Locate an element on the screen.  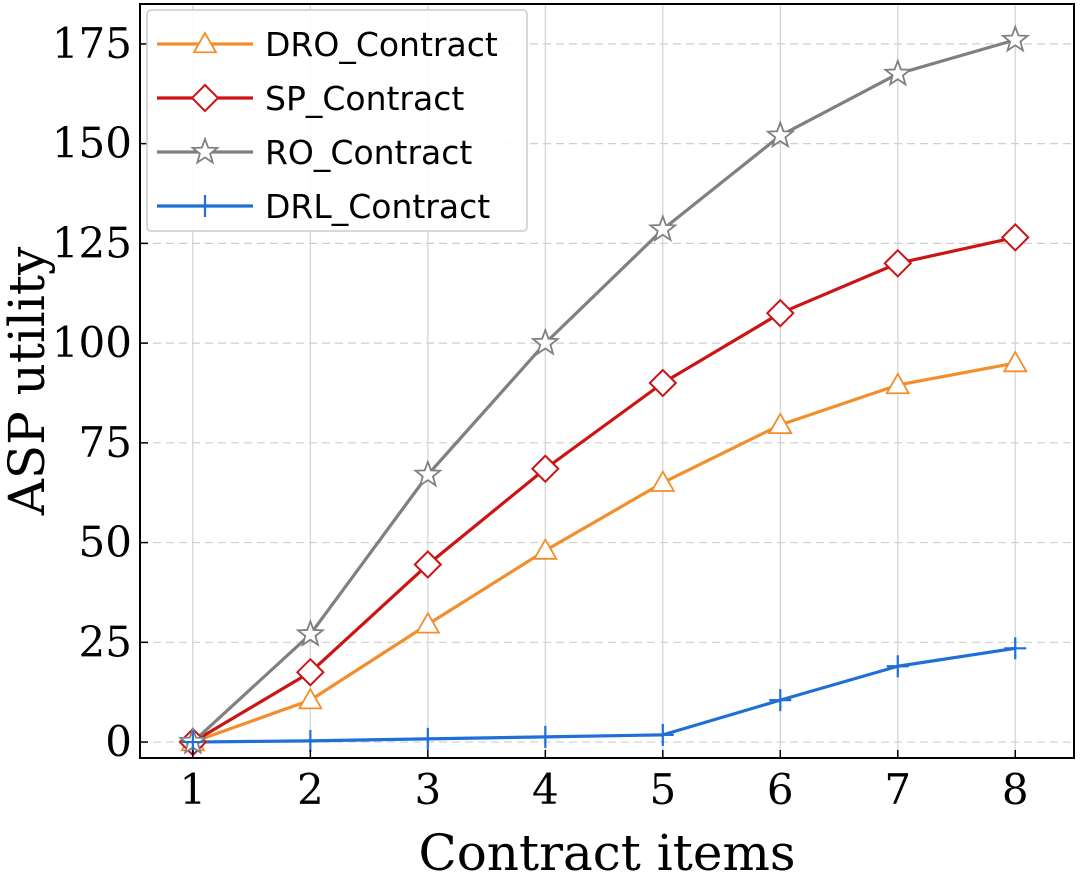
x-tick-label: 8 is located at coordinates (1015, 789).